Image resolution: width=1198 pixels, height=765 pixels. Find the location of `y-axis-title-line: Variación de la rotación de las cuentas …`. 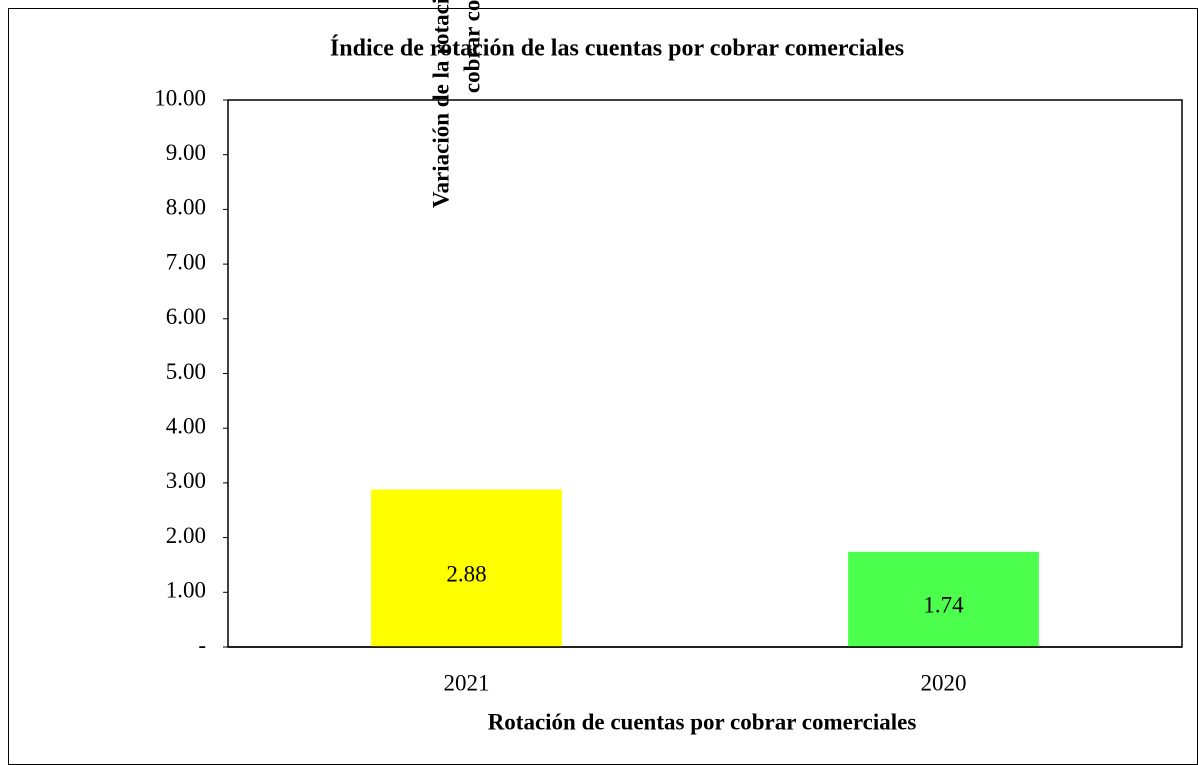

y-axis-title-line: Variación de la rotación de las cuentas … is located at coordinates (440, 104).